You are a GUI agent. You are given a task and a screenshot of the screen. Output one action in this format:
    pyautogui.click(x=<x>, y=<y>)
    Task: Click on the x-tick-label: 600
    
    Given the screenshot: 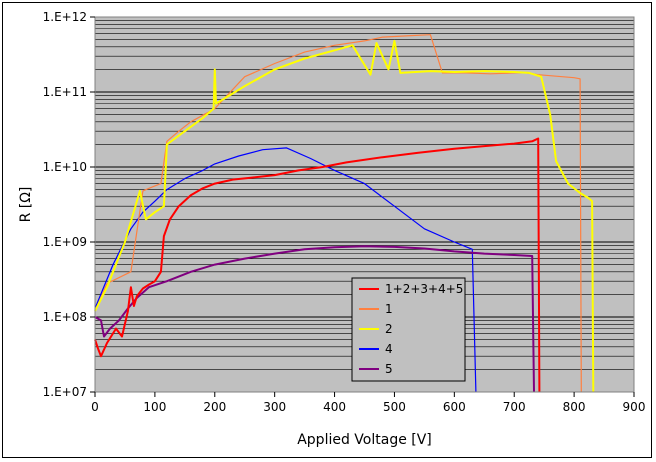 What is the action you would take?
    pyautogui.click(x=454, y=407)
    